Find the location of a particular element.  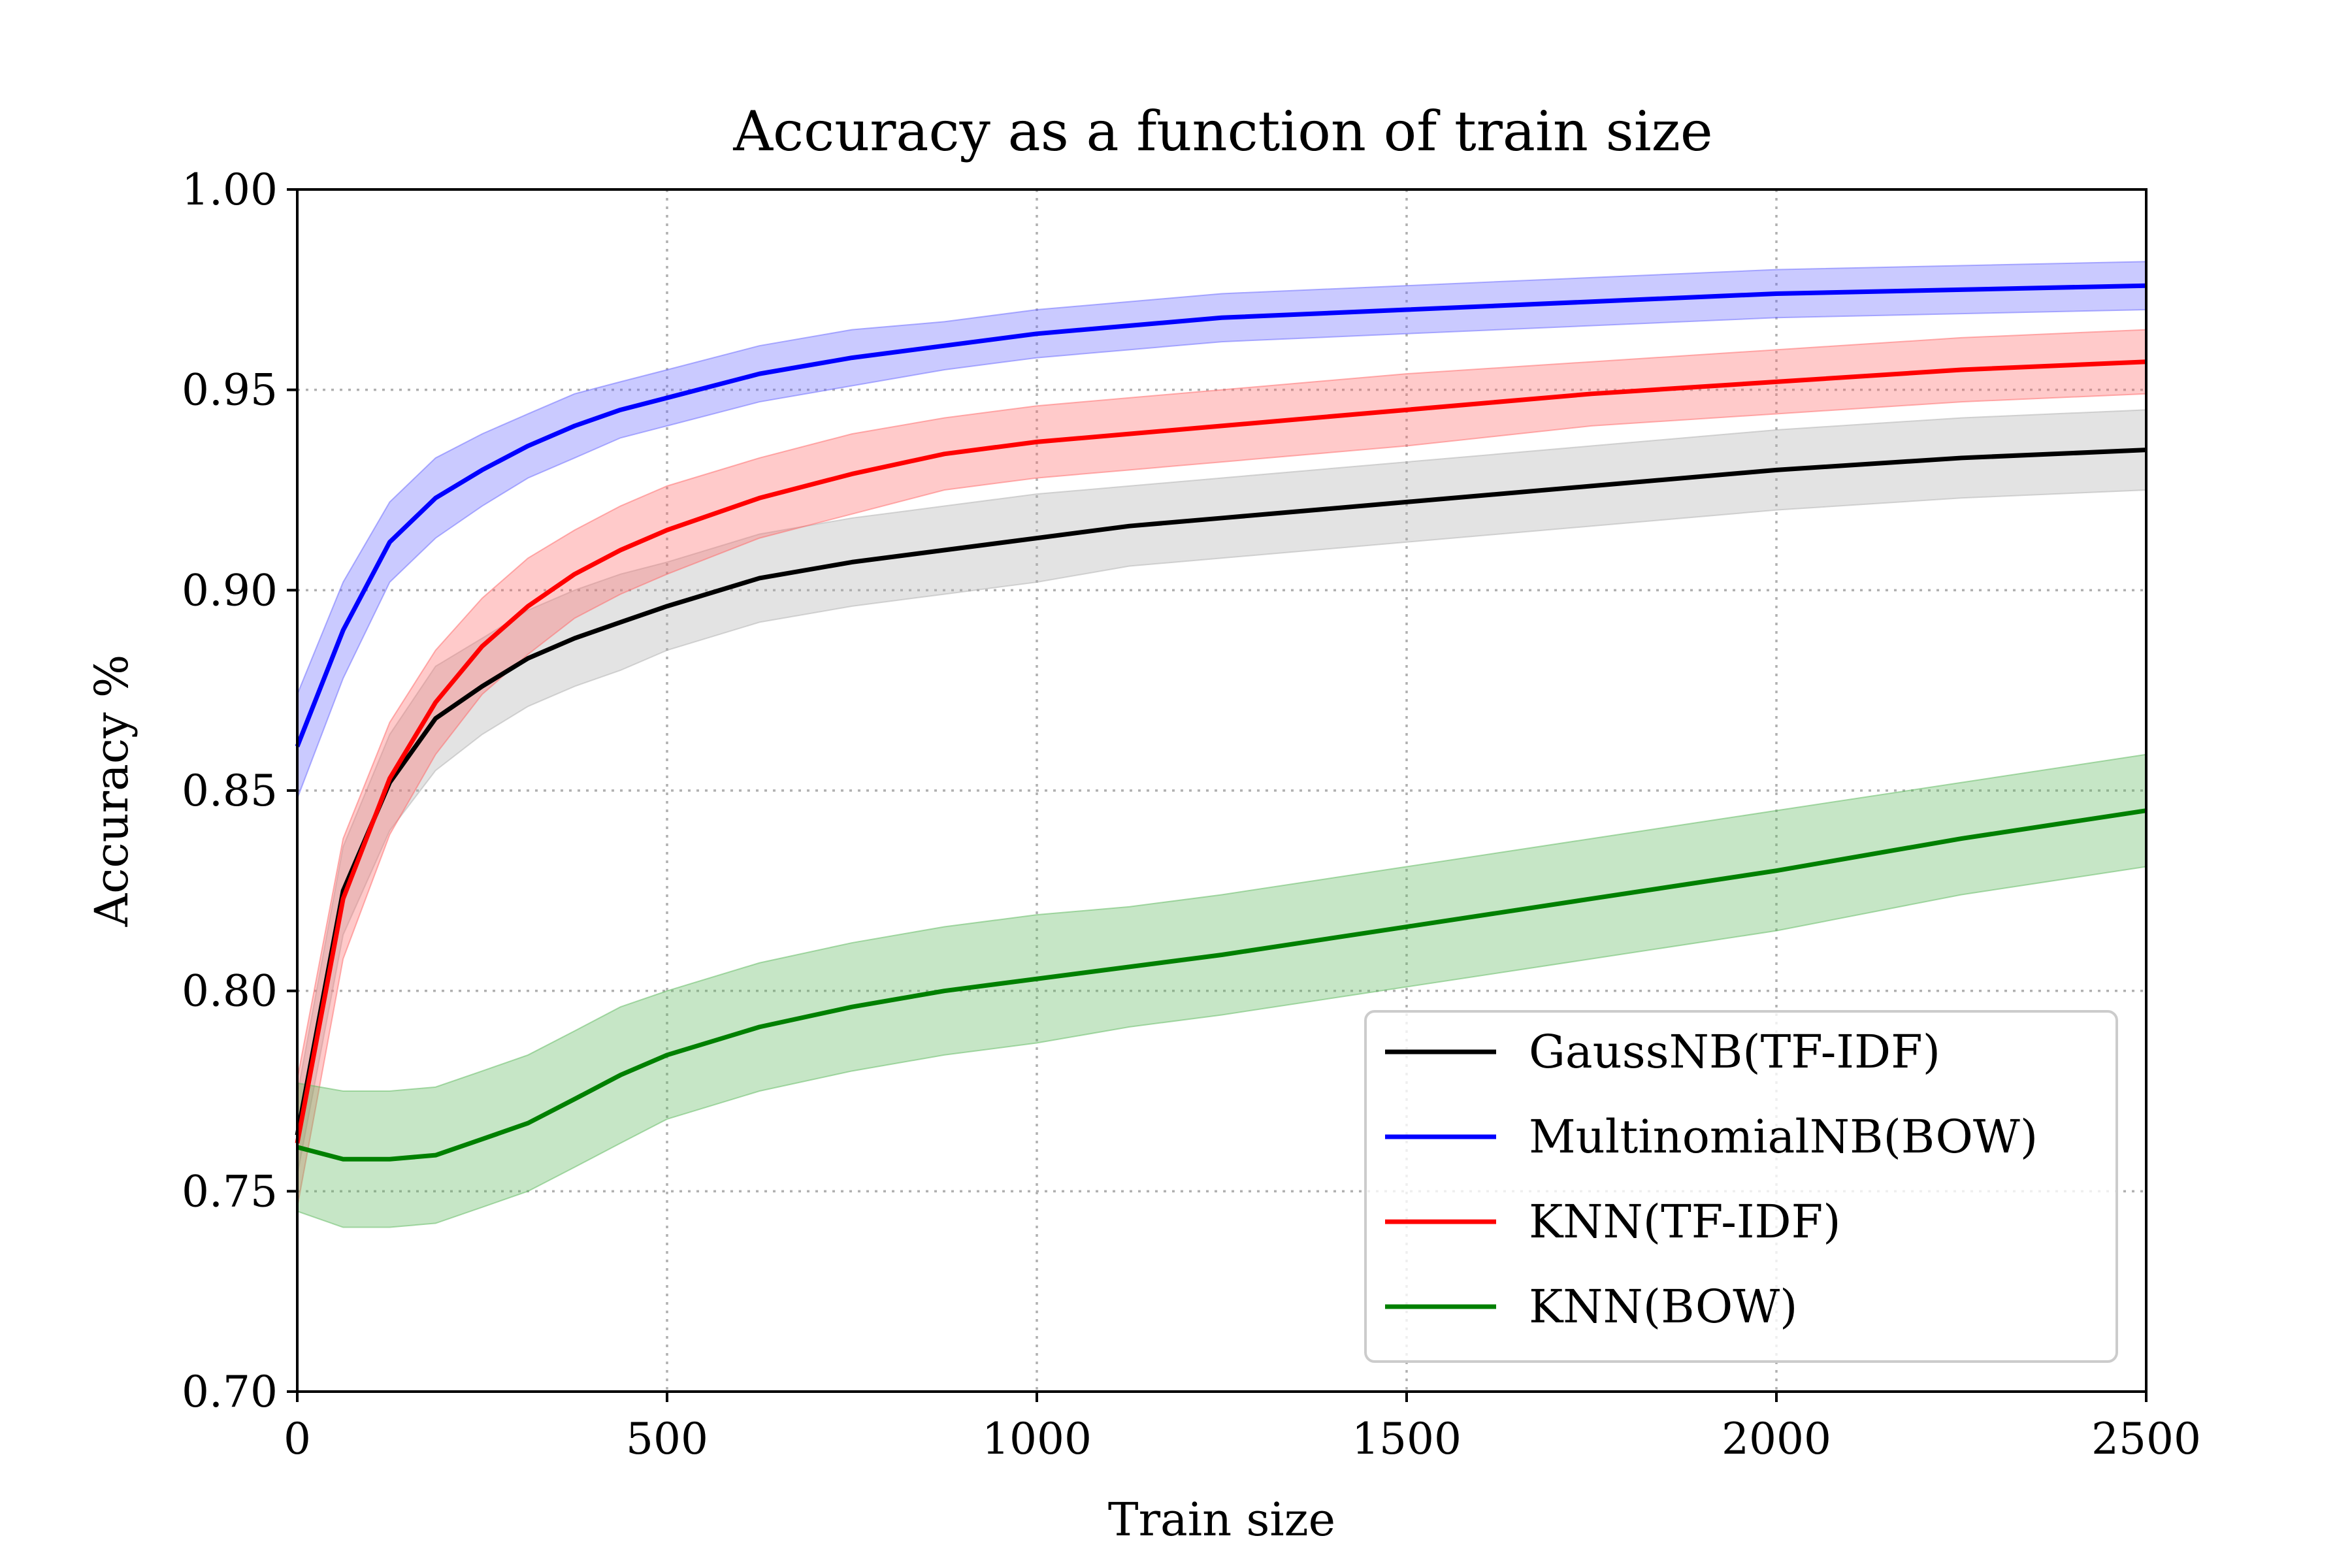

legend-box is located at coordinates (1741, 1186).